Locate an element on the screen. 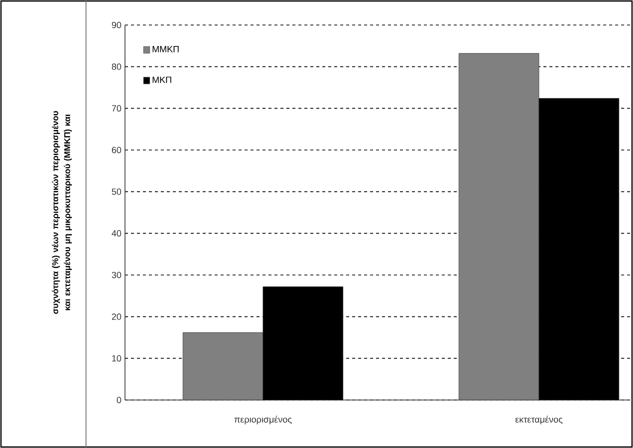 The width and height of the screenshot is (633, 448). y-tick-label: 60 is located at coordinates (117, 150).